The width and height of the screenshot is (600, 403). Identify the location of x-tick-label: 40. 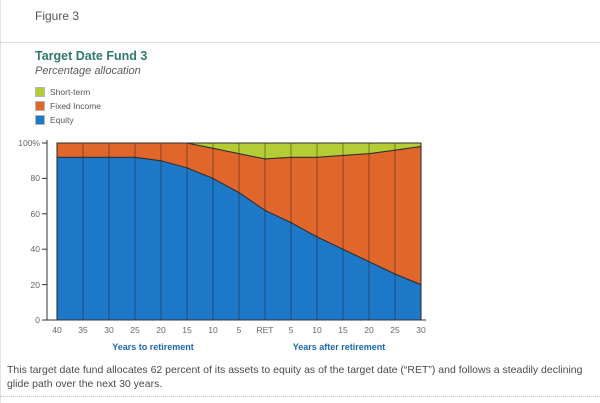
(57, 330).